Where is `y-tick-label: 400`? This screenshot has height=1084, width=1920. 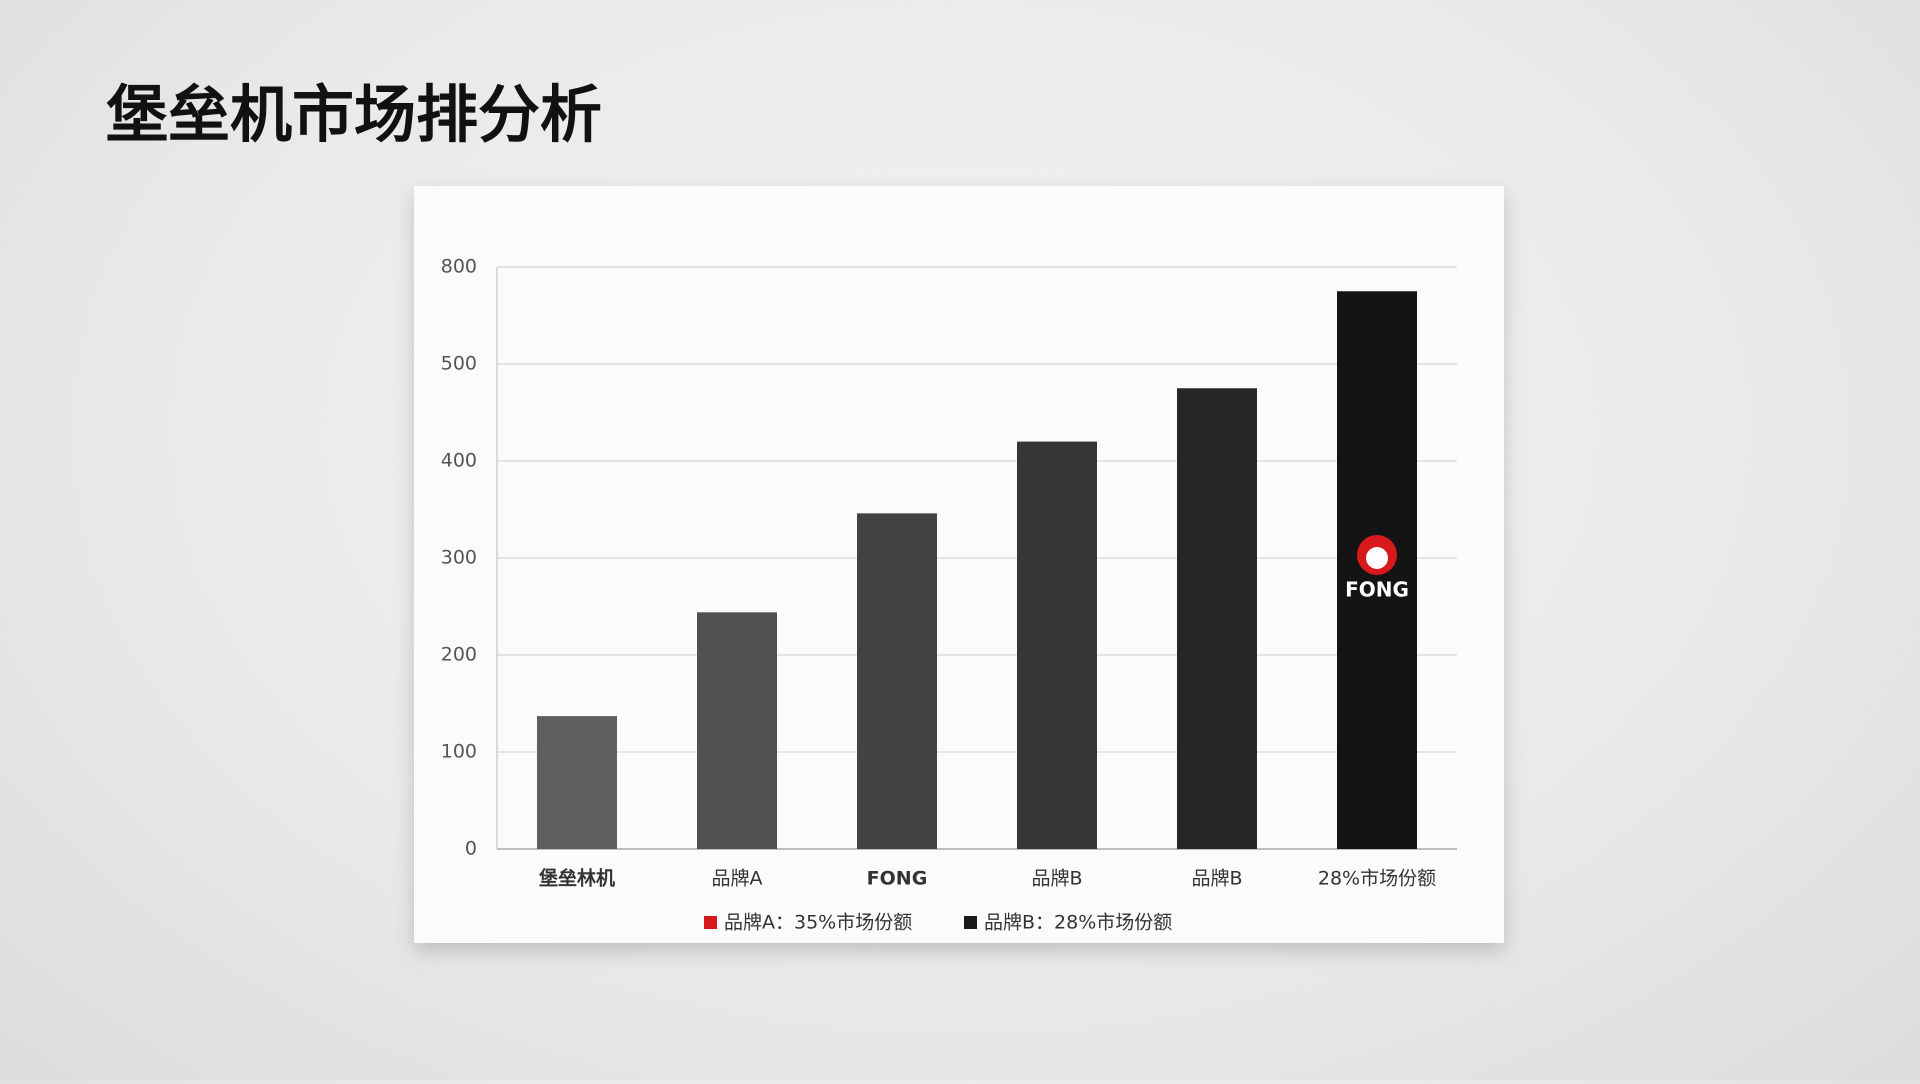 y-tick-label: 400 is located at coordinates (459, 461).